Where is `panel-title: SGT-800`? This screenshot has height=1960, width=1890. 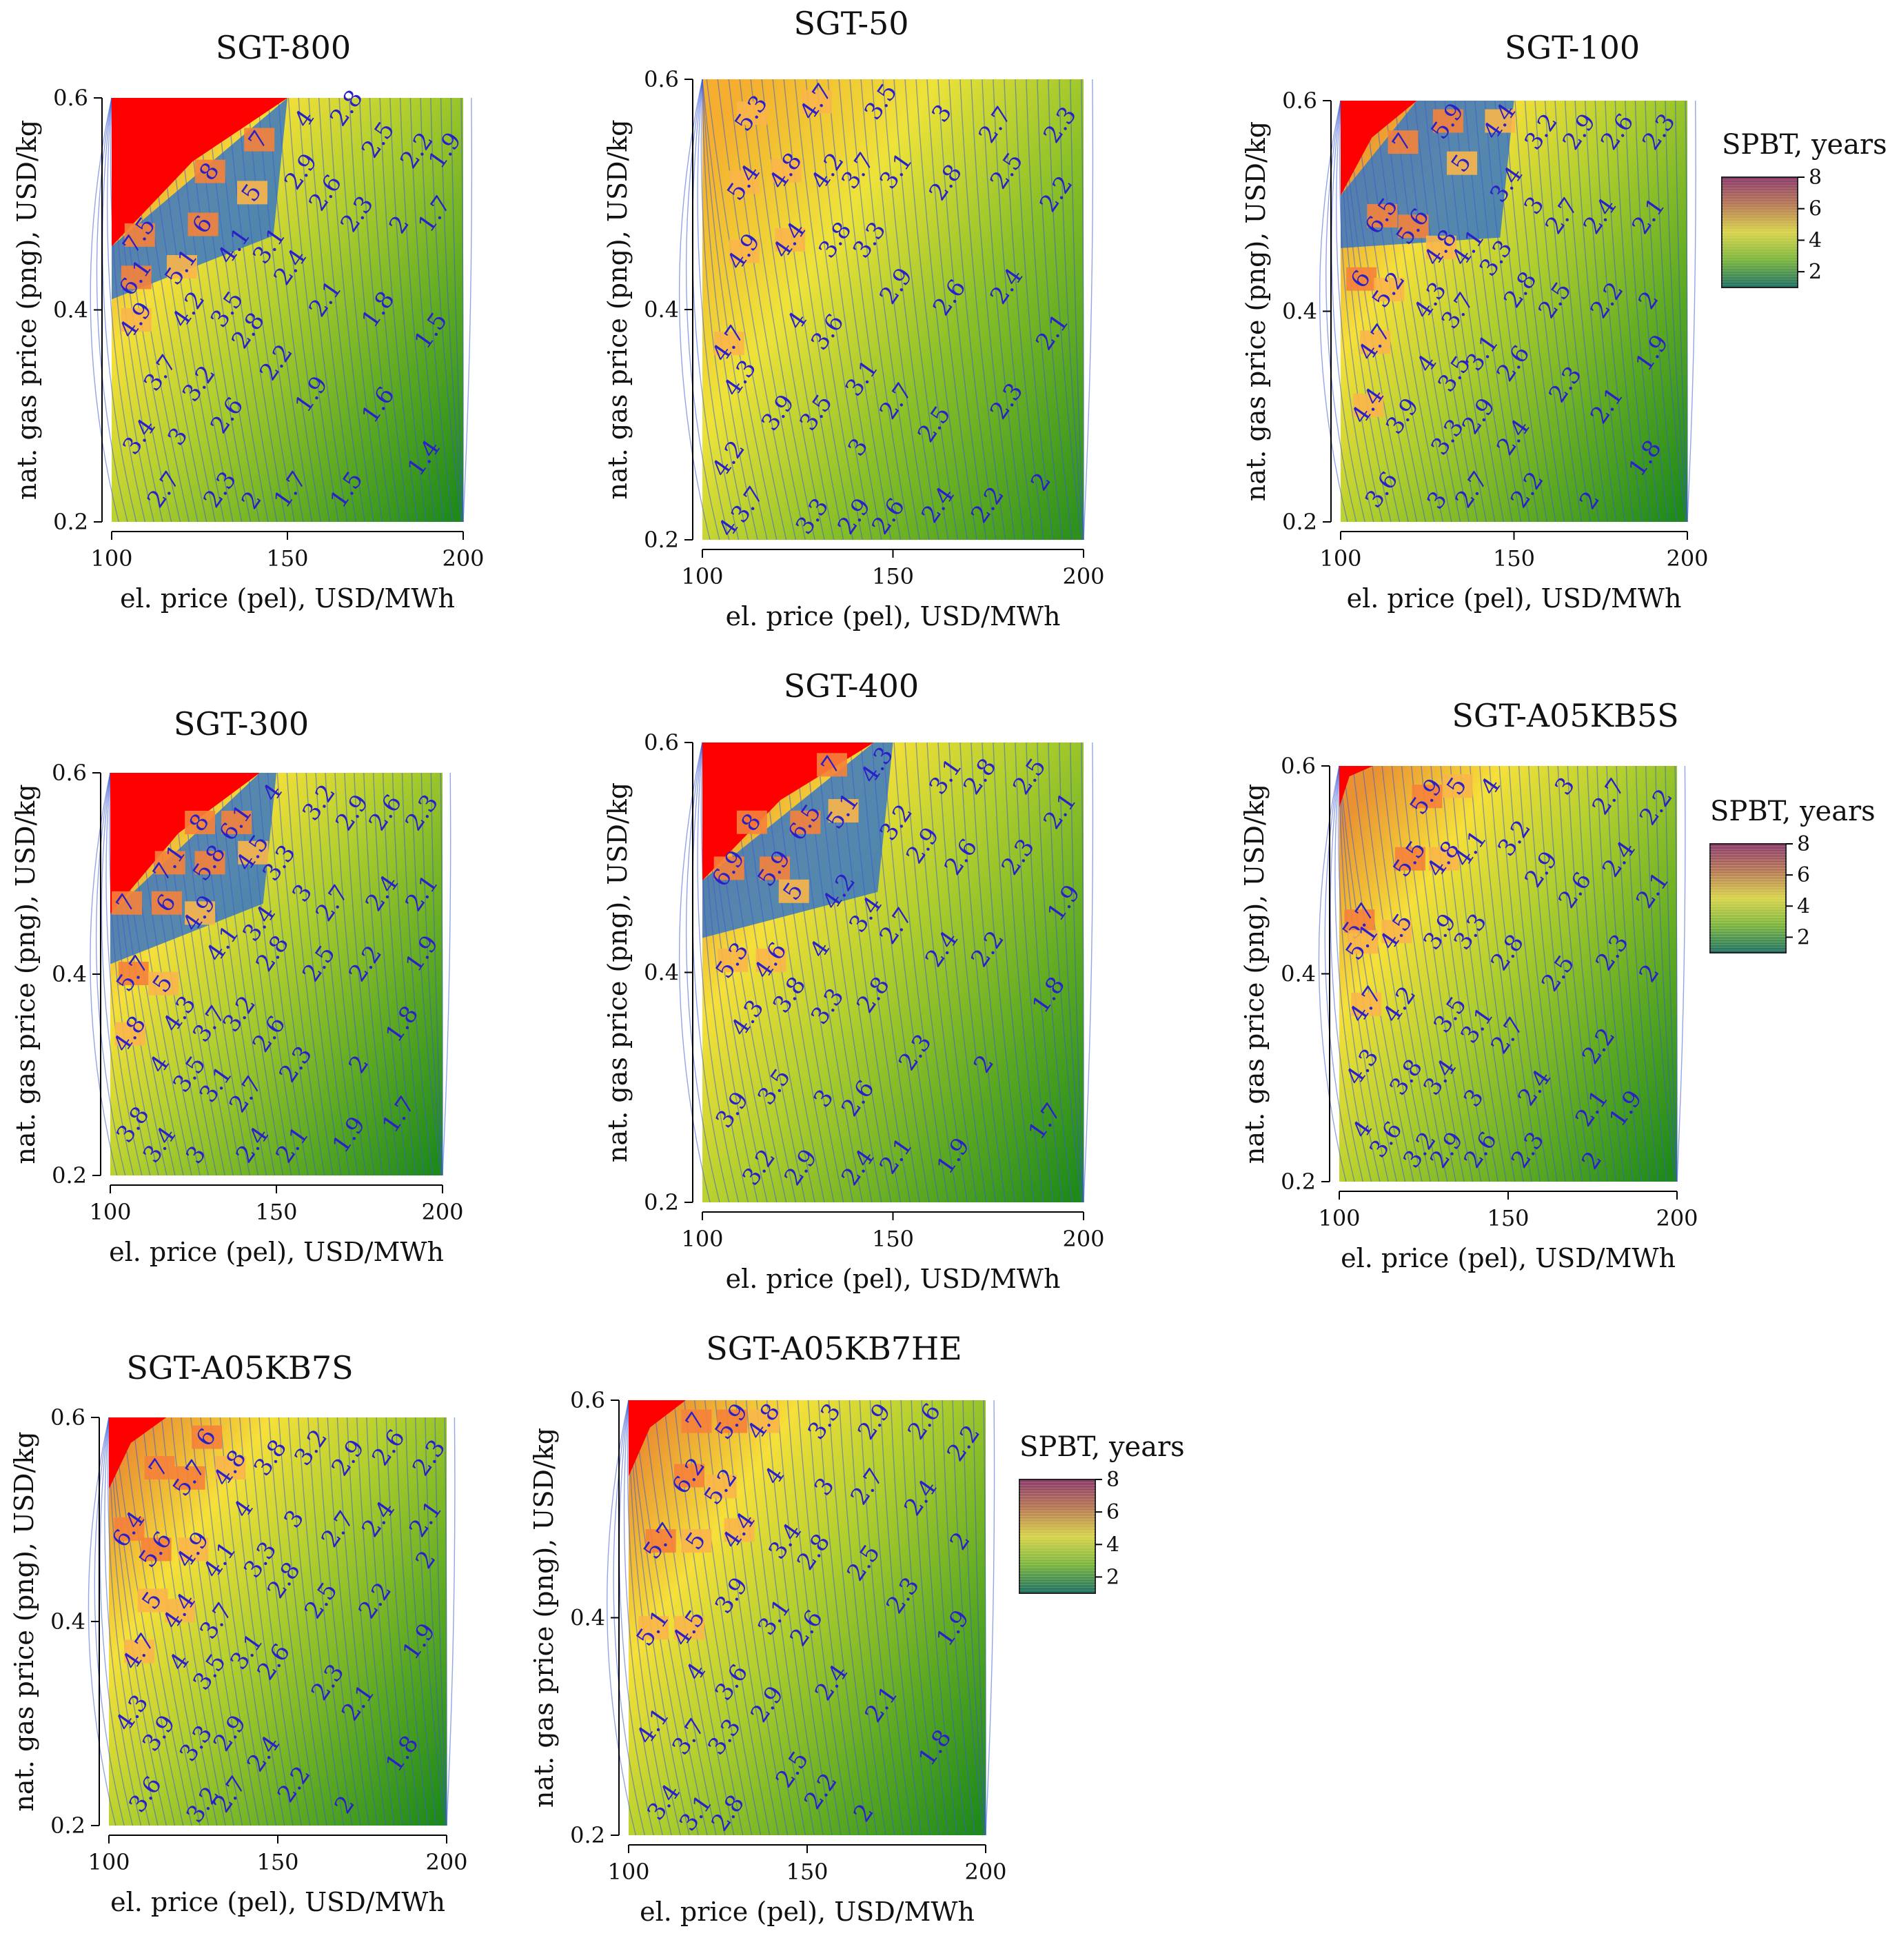
panel-title: SGT-800 is located at coordinates (283, 47).